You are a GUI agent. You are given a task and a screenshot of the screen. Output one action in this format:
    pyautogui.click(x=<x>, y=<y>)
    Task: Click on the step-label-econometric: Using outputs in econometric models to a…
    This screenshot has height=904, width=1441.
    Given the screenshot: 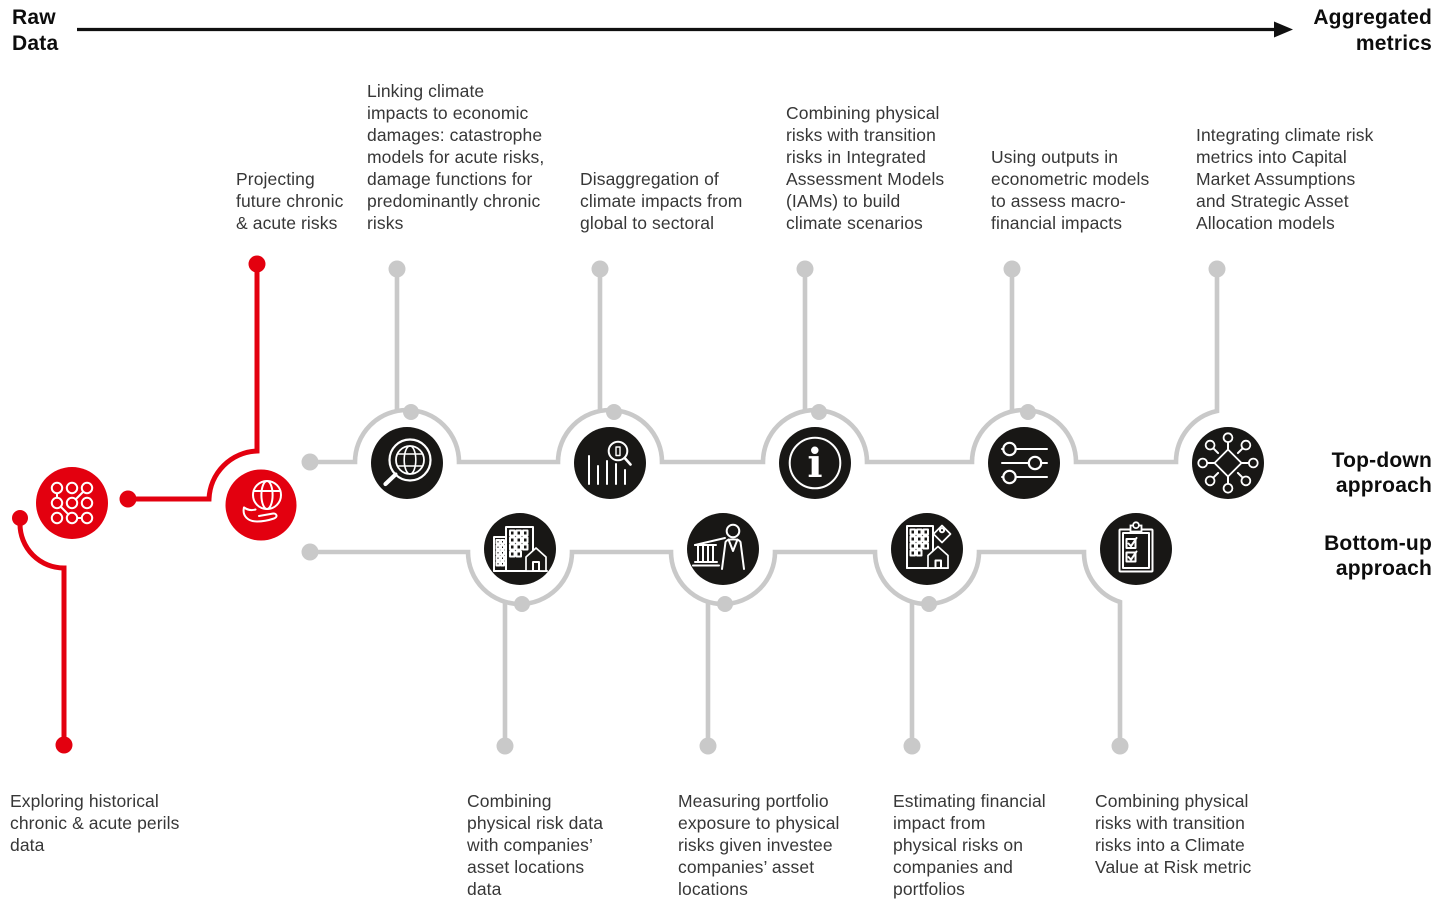 What is the action you would take?
    pyautogui.click(x=1070, y=190)
    